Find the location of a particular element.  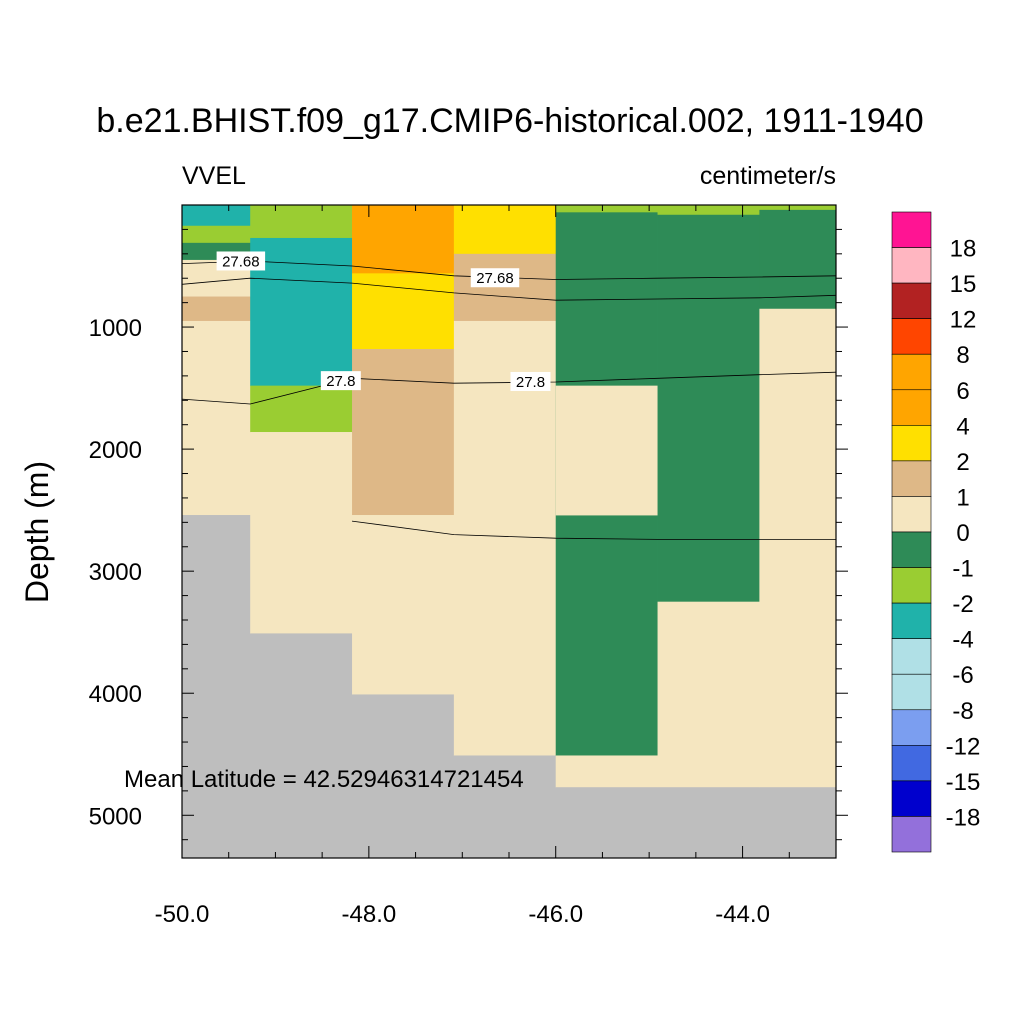

y-tick-label-1: 2000 is located at coordinates (115, 450).